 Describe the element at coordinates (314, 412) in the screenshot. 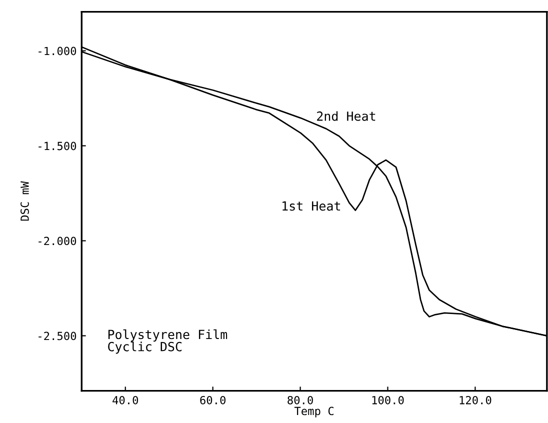

I see `x-axis-title: Temp C` at that location.